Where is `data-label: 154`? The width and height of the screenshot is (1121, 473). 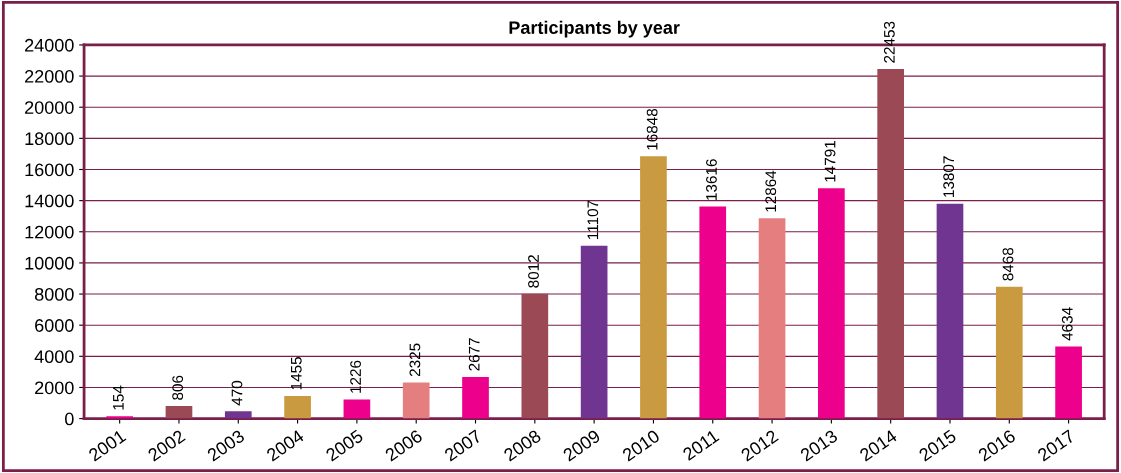 data-label: 154 is located at coordinates (118, 397).